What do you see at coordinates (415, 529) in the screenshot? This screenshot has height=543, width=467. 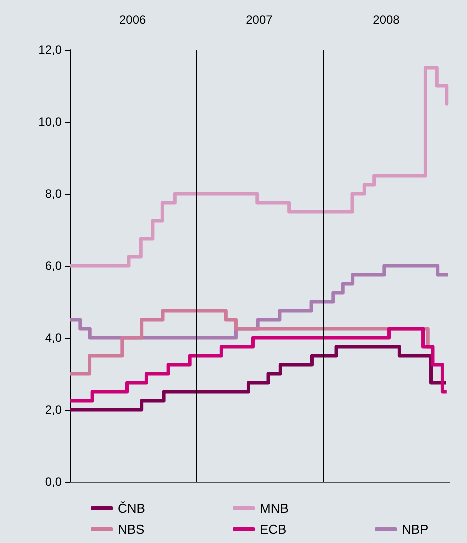 I see `legend-label: NBP` at bounding box center [415, 529].